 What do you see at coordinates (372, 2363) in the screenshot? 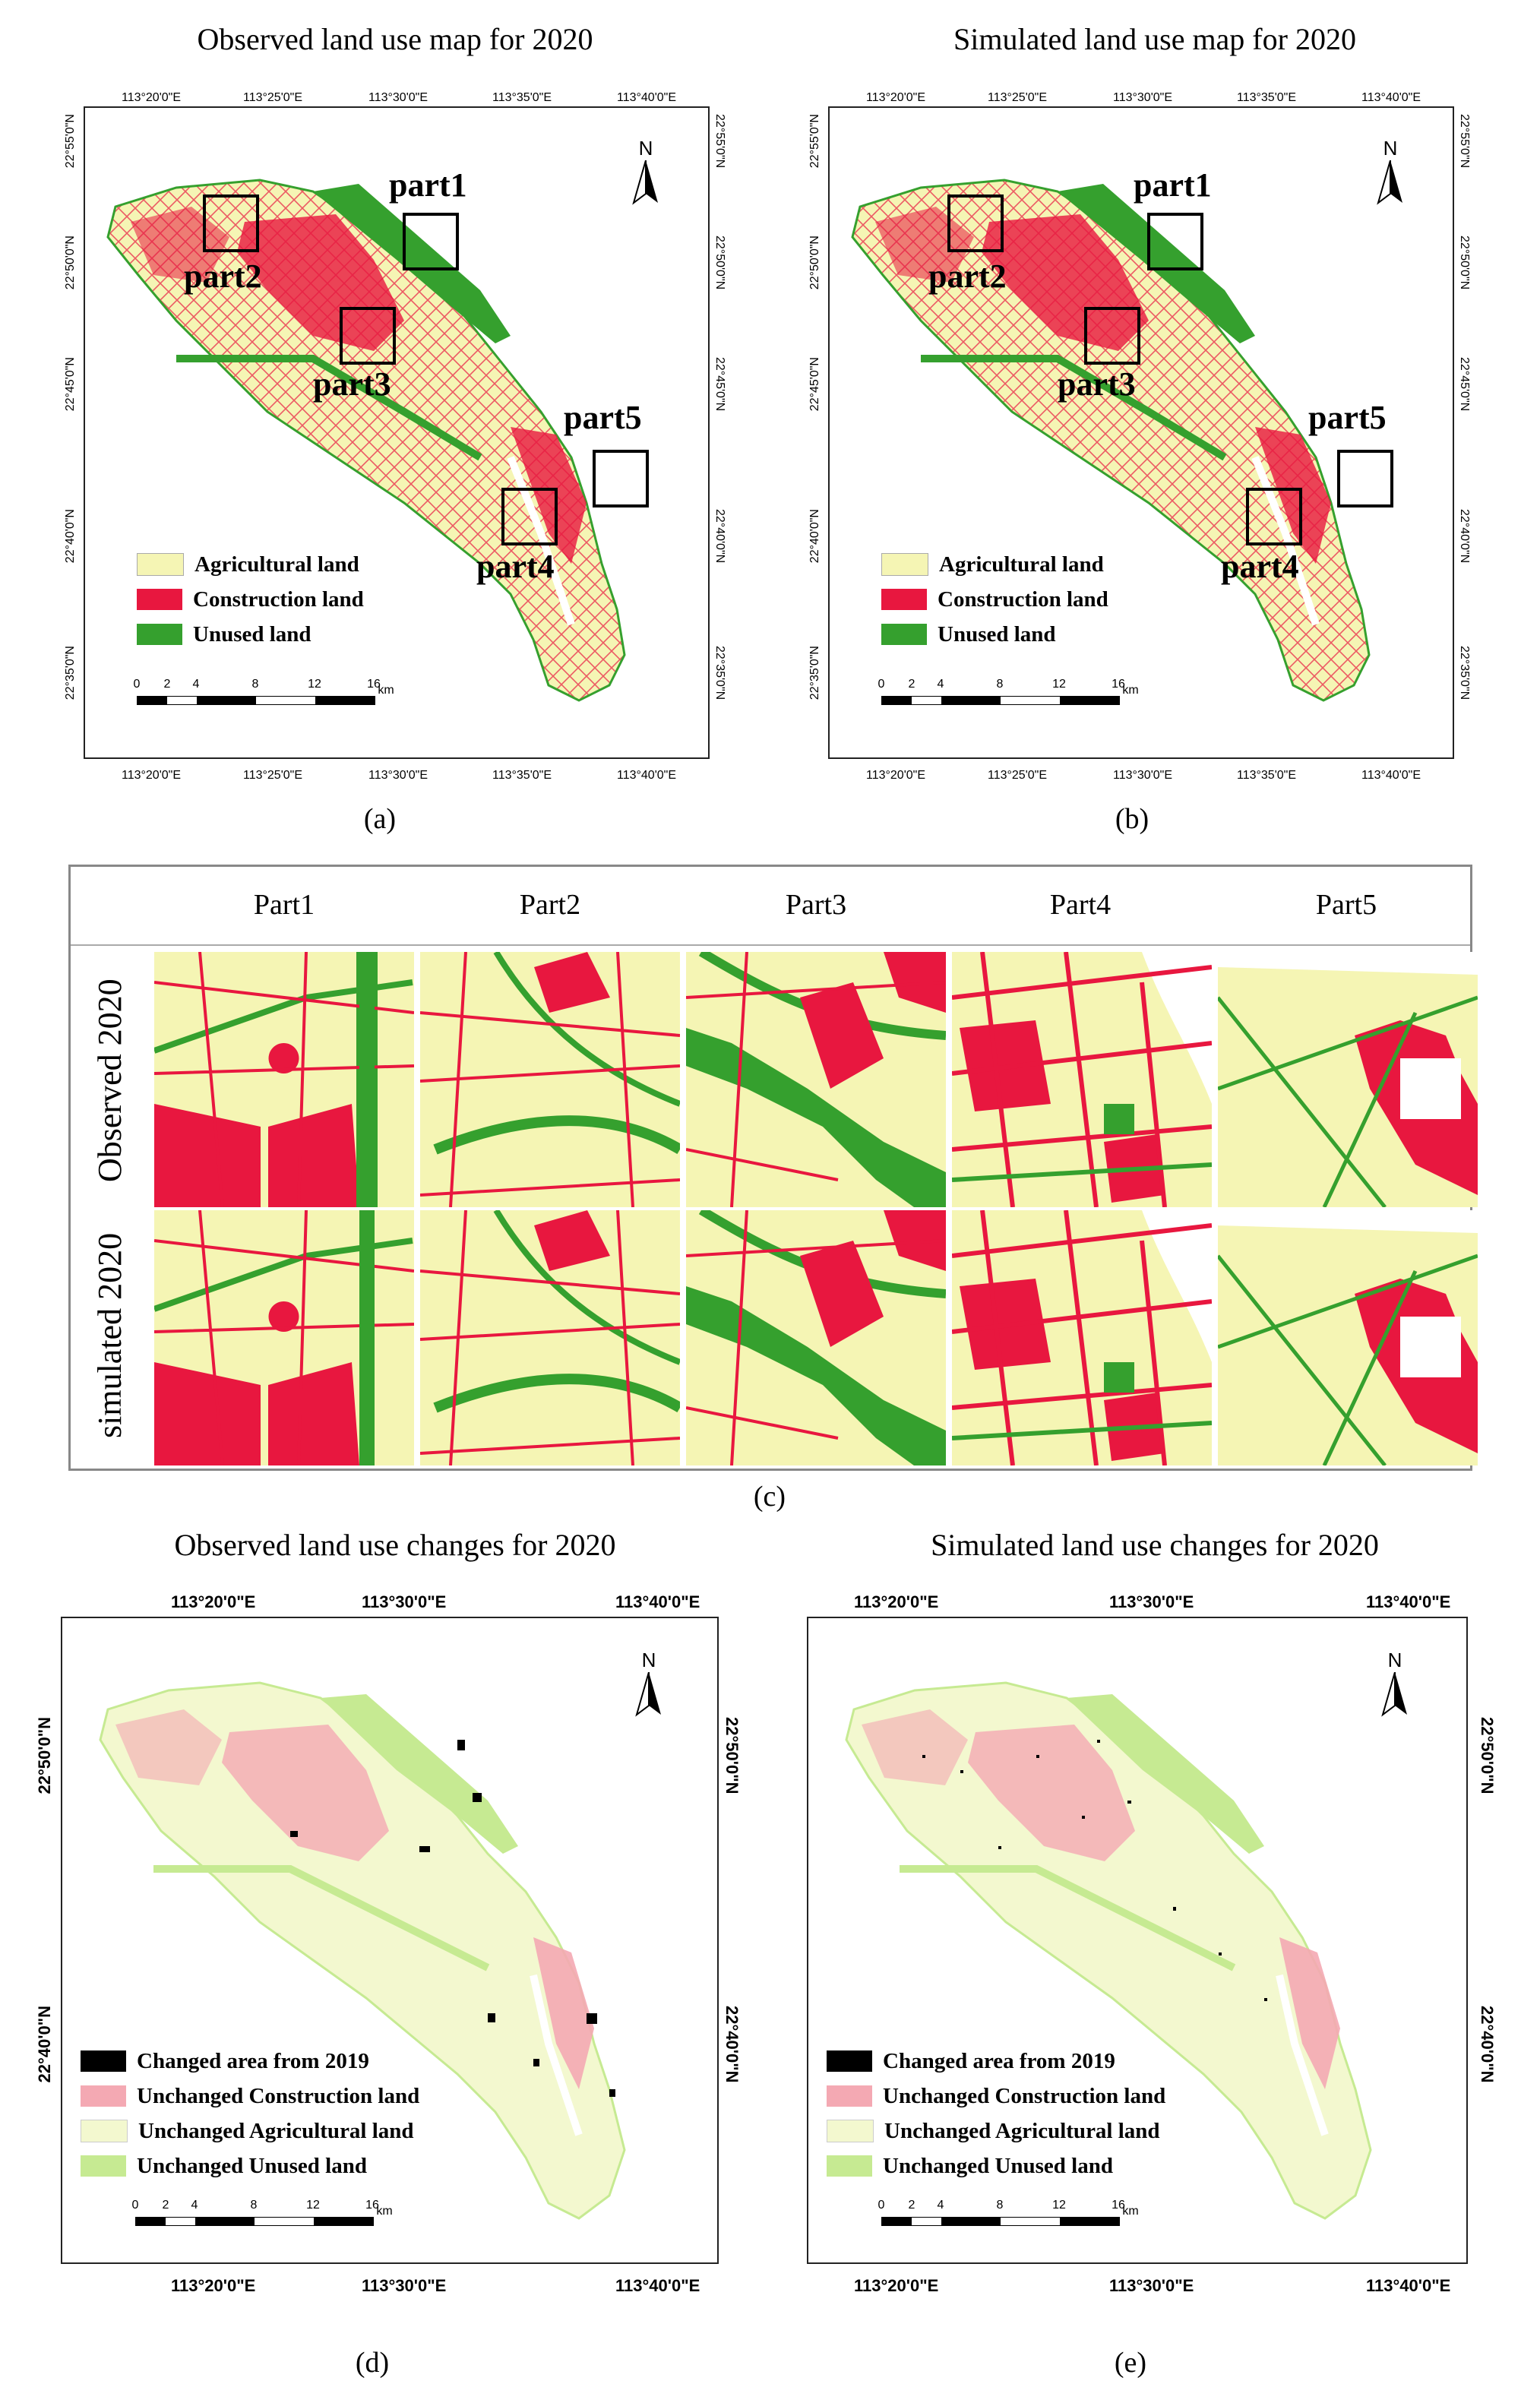
I see `panel-d-caption: (d)` at bounding box center [372, 2363].